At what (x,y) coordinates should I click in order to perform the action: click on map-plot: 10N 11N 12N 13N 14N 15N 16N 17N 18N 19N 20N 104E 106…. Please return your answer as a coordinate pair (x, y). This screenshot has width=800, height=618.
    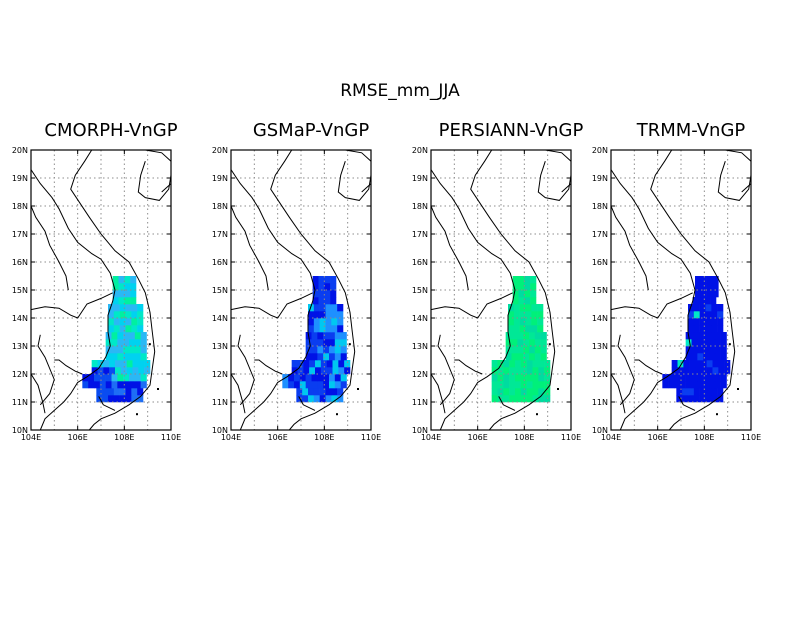
    Looking at the image, I should click on (676, 294).